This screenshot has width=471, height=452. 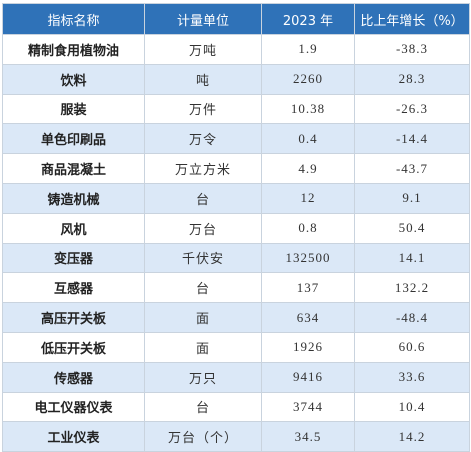 I want to click on table-row: 精制食用植物油 万吨 1.9 -38.3, so click(x=236, y=49).